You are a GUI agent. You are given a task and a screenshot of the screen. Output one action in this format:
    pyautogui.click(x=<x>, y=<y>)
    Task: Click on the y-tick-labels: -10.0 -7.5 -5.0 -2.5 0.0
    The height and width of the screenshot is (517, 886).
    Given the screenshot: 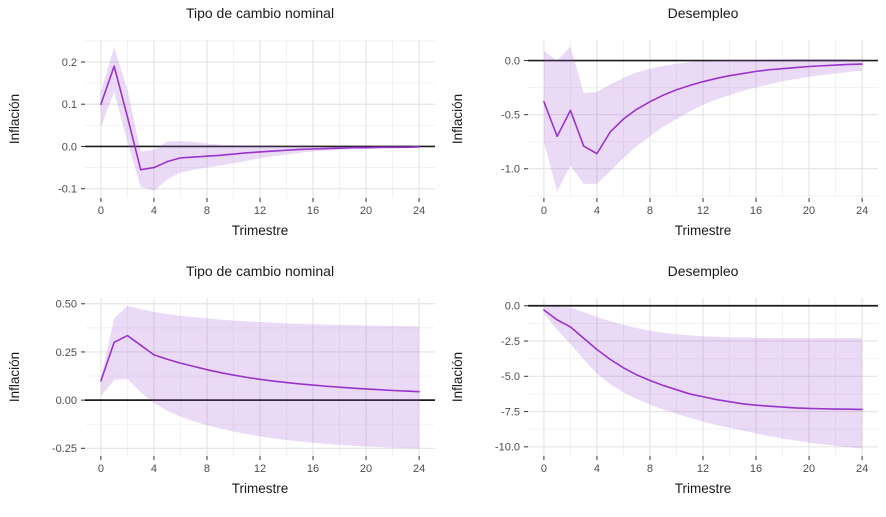 What is the action you would take?
    pyautogui.click(x=507, y=377)
    